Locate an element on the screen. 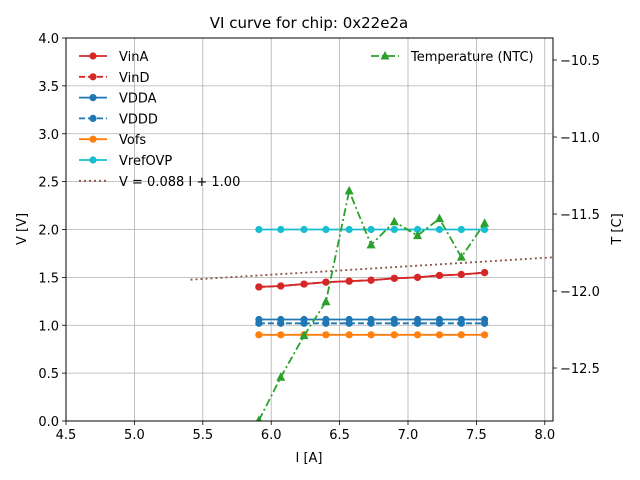  legend-label: VDDD is located at coordinates (138, 119).